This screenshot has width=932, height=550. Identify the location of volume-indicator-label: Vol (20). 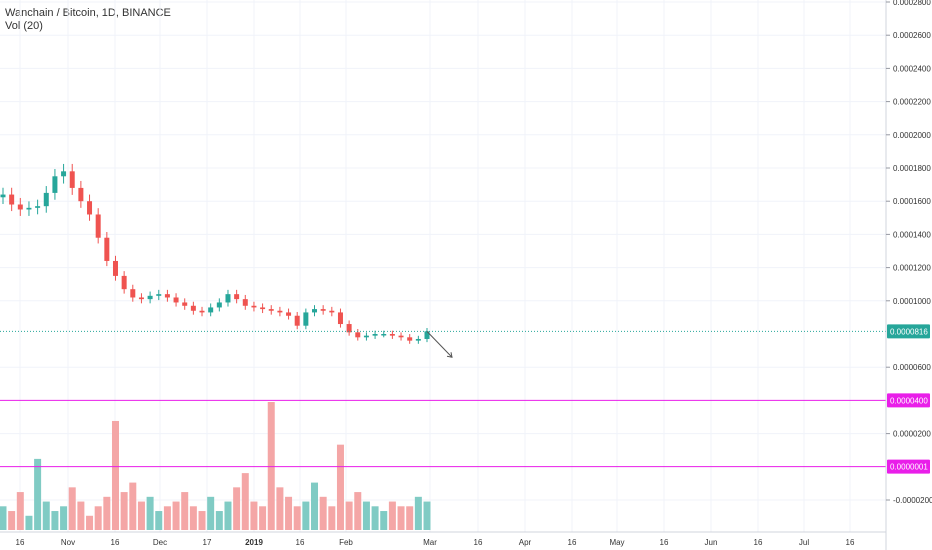
(24, 26).